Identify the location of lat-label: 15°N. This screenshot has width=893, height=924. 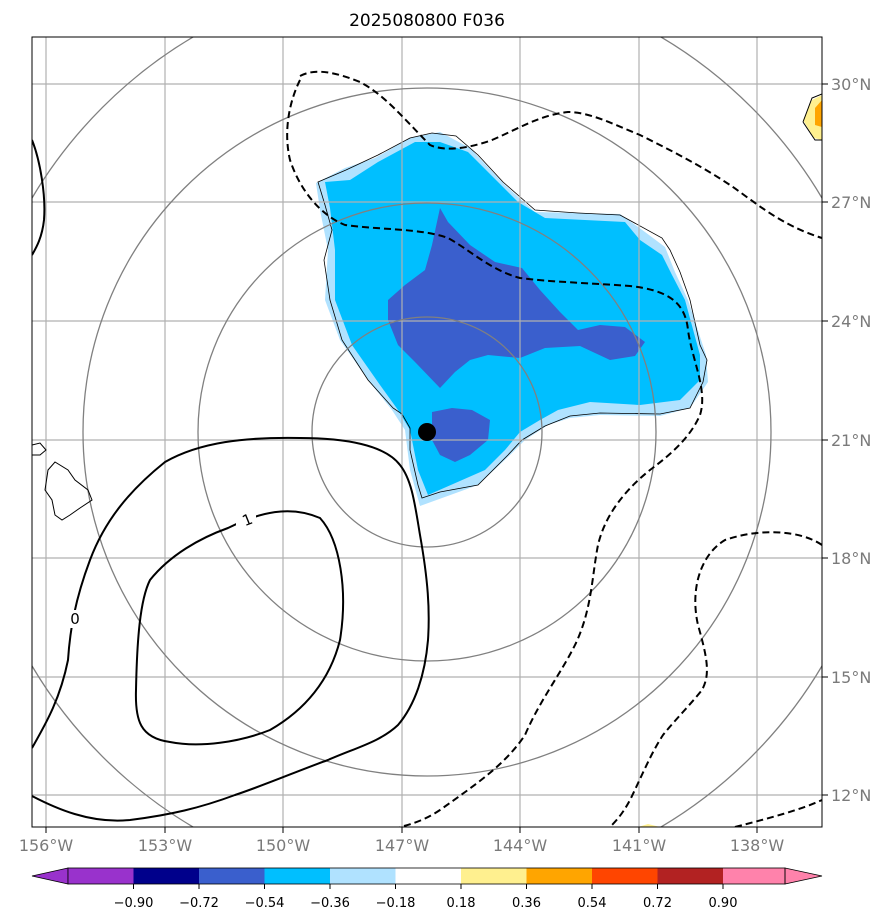
(851, 677).